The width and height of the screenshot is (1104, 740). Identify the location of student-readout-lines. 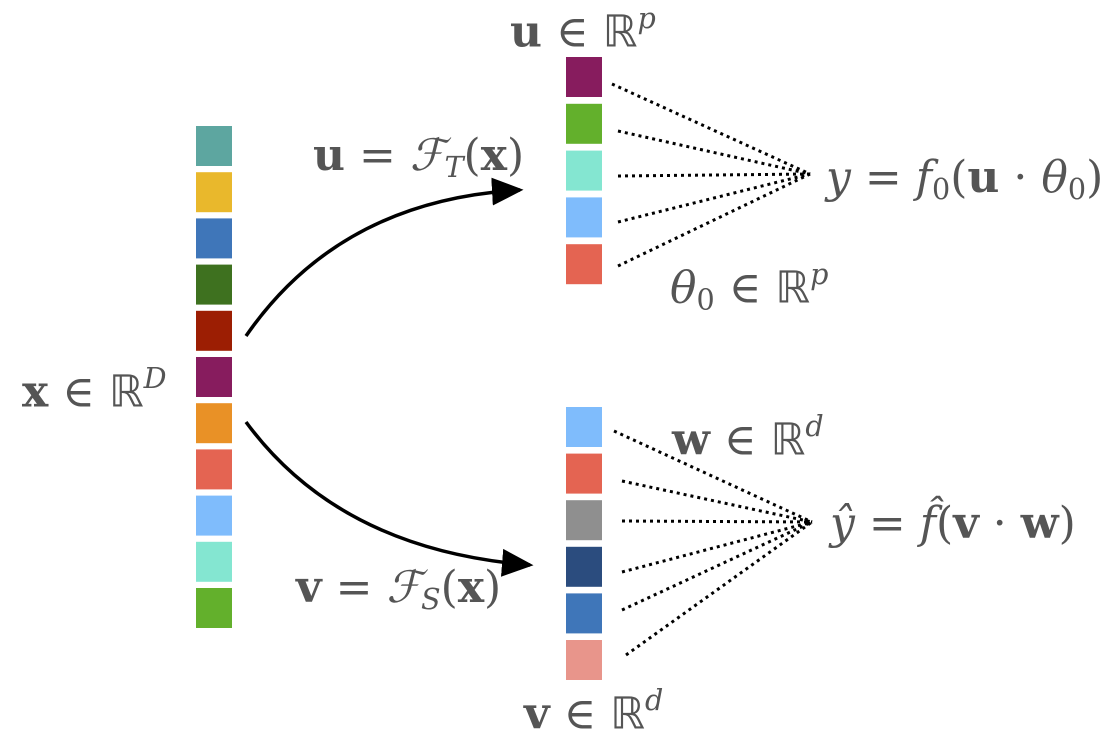
(713, 543).